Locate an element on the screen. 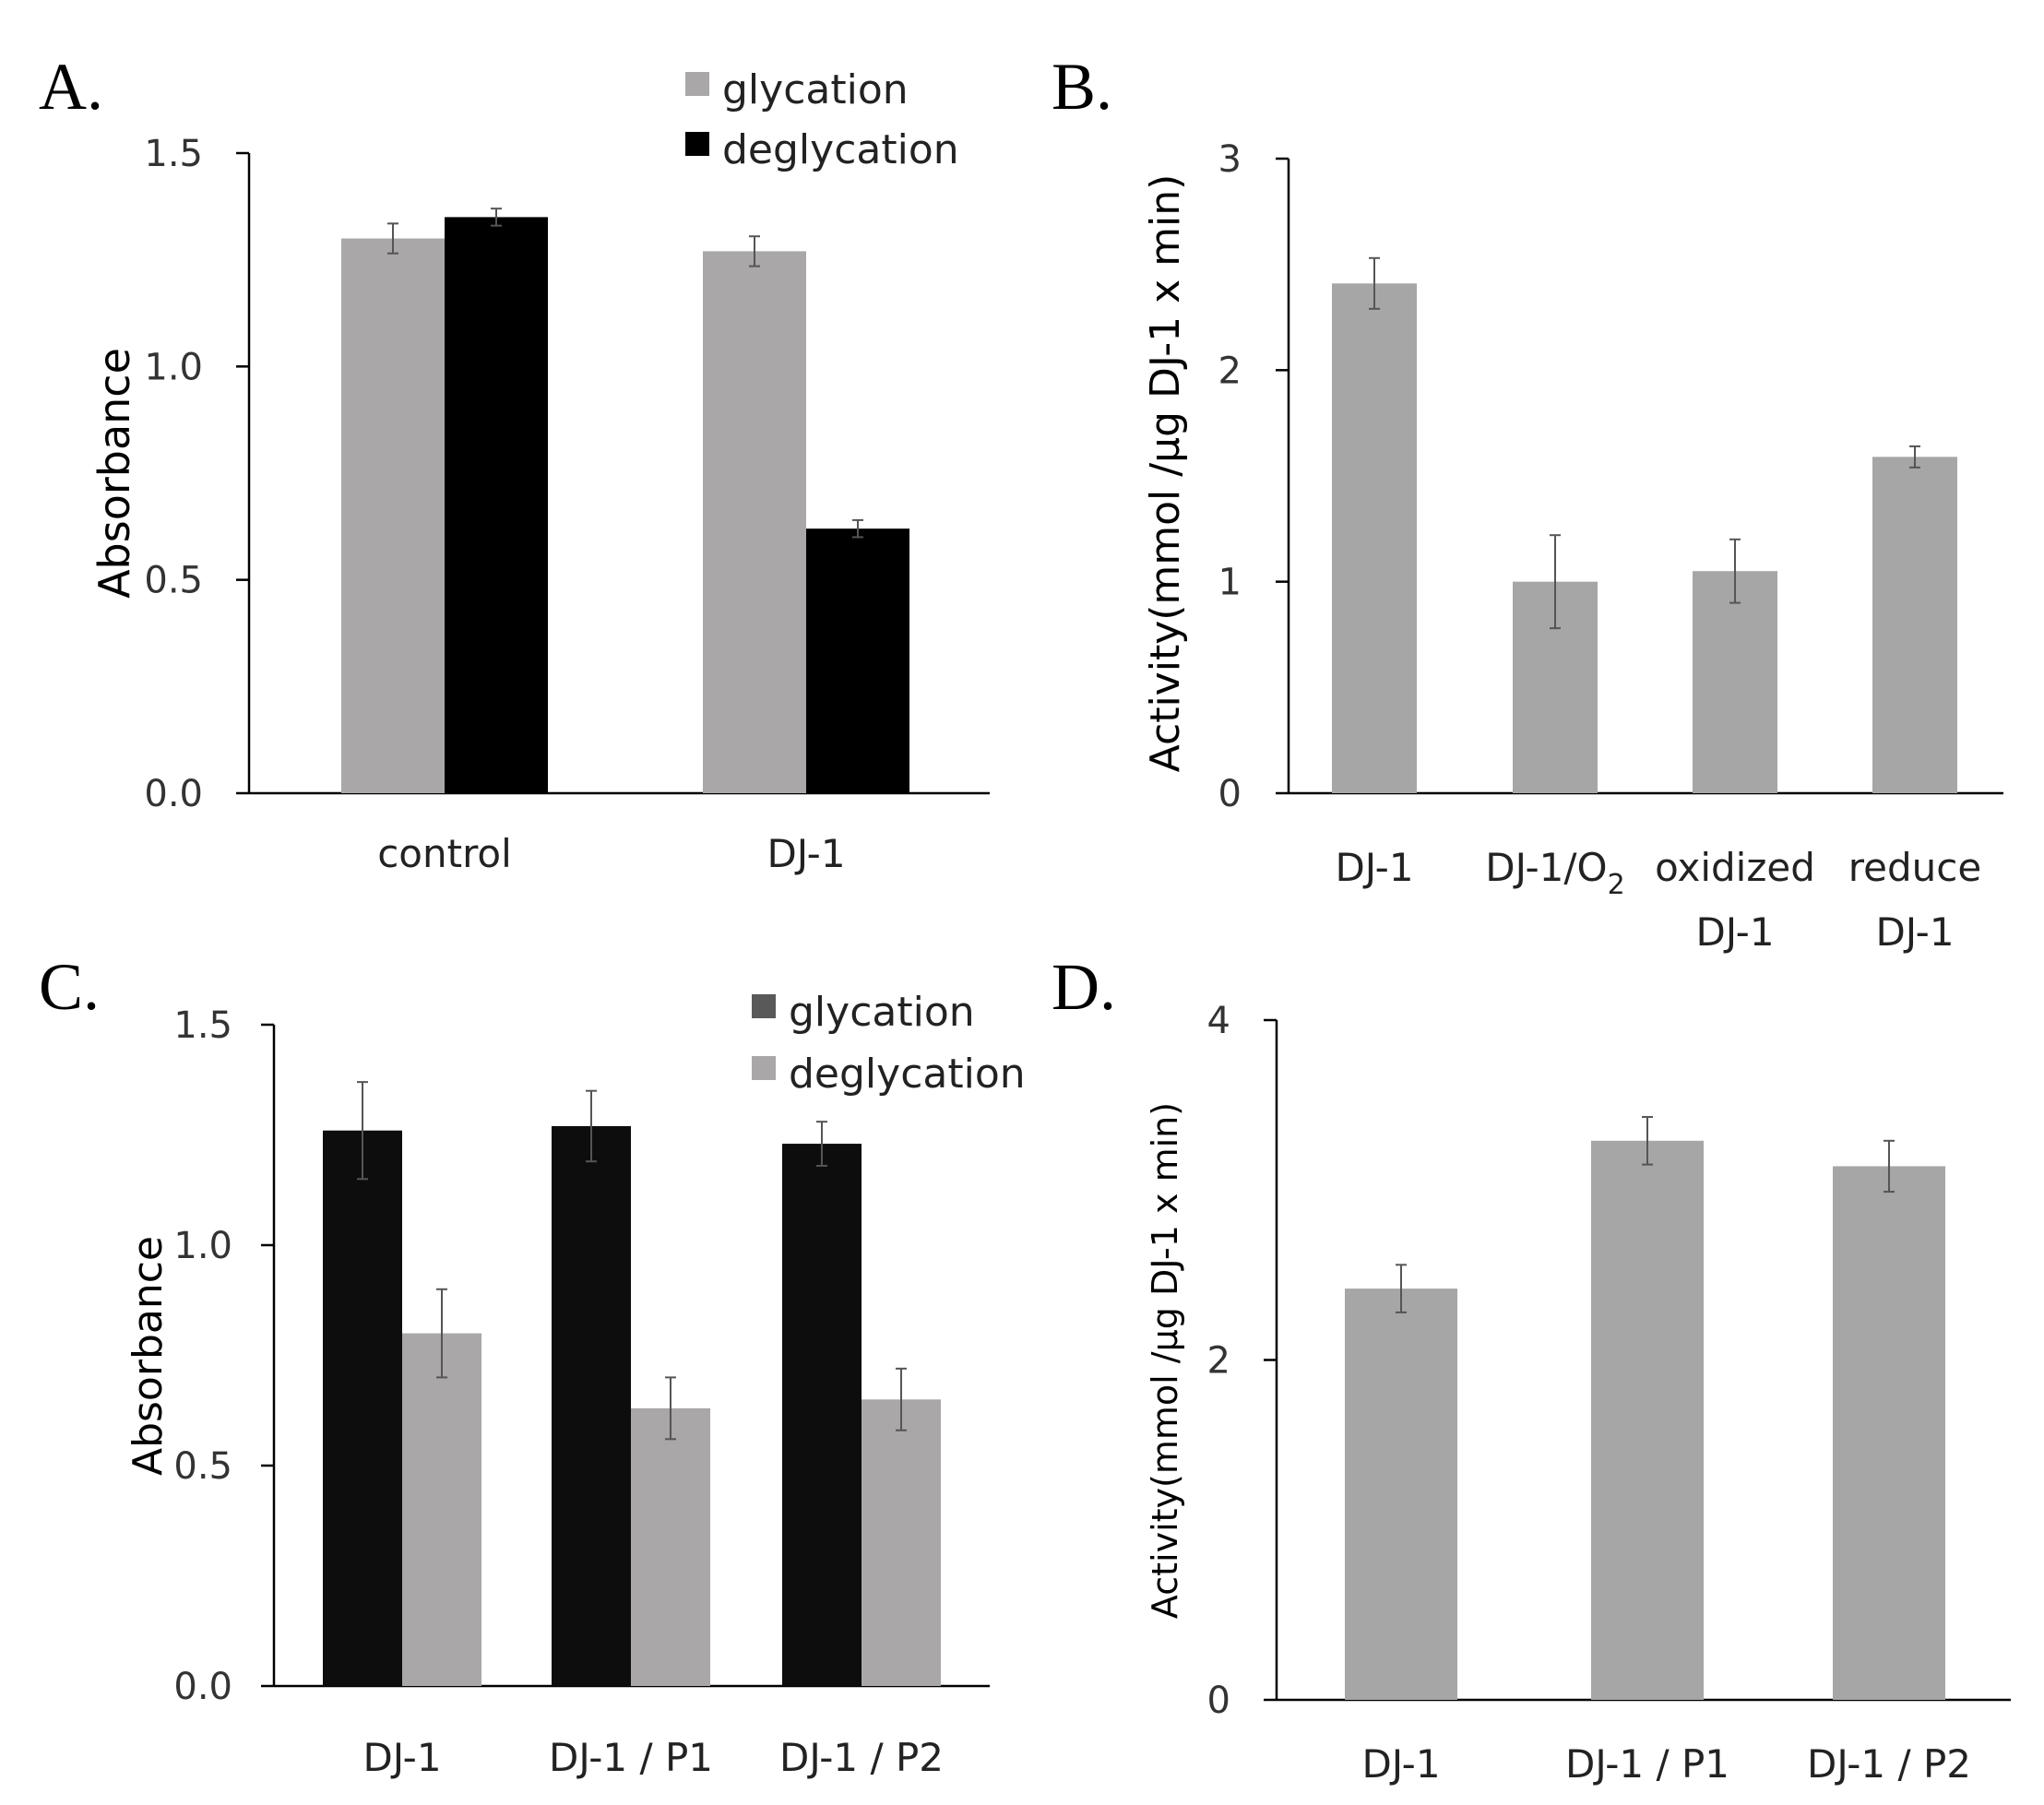 The width and height of the screenshot is (2044, 1805). category-label-text: reduce is located at coordinates (1915, 868).